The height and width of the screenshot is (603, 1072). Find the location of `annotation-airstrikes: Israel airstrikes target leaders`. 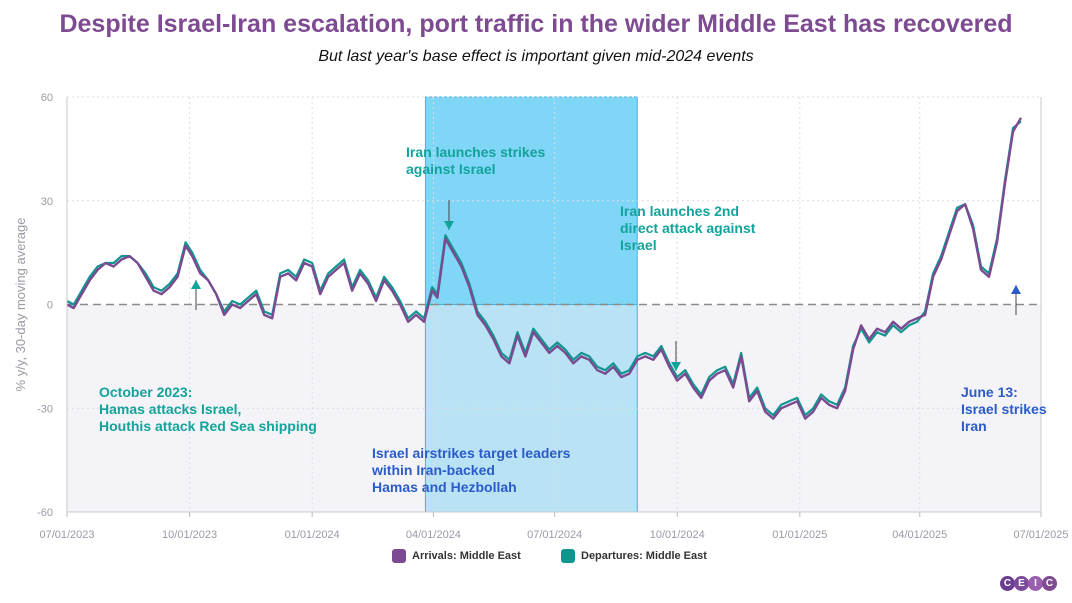

annotation-airstrikes: Israel airstrikes target leaders is located at coordinates (471, 453).